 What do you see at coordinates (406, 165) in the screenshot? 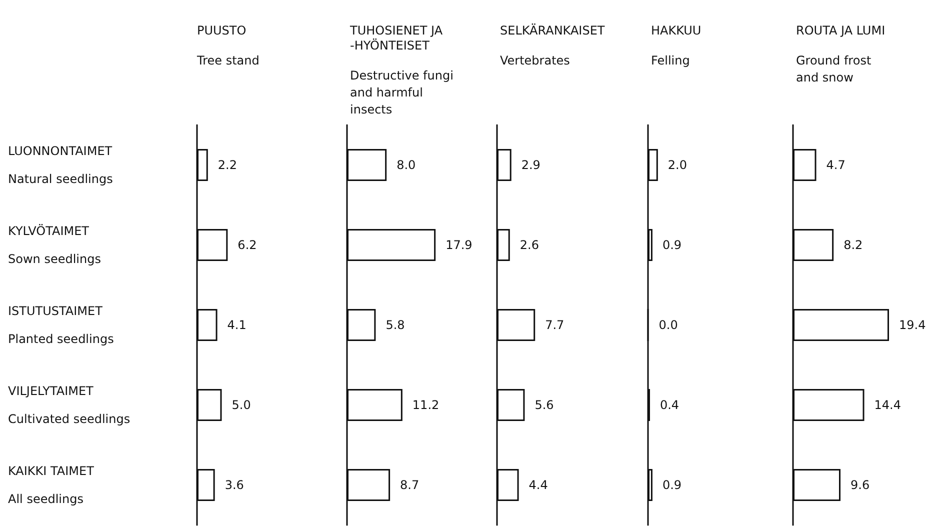
I see `data-label: 8.0` at bounding box center [406, 165].